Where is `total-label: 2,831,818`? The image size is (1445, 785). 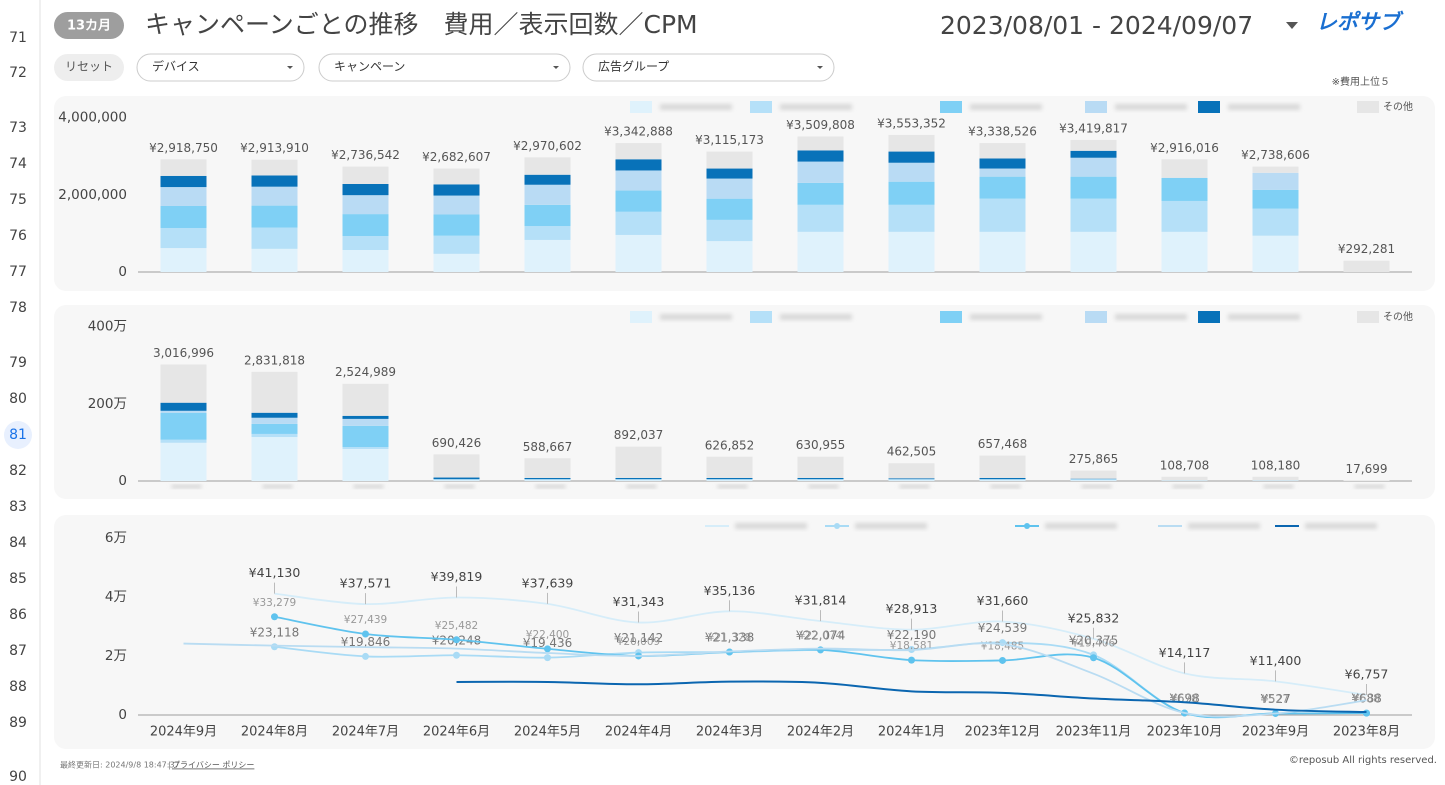
total-label: 2,831,818 is located at coordinates (274, 360).